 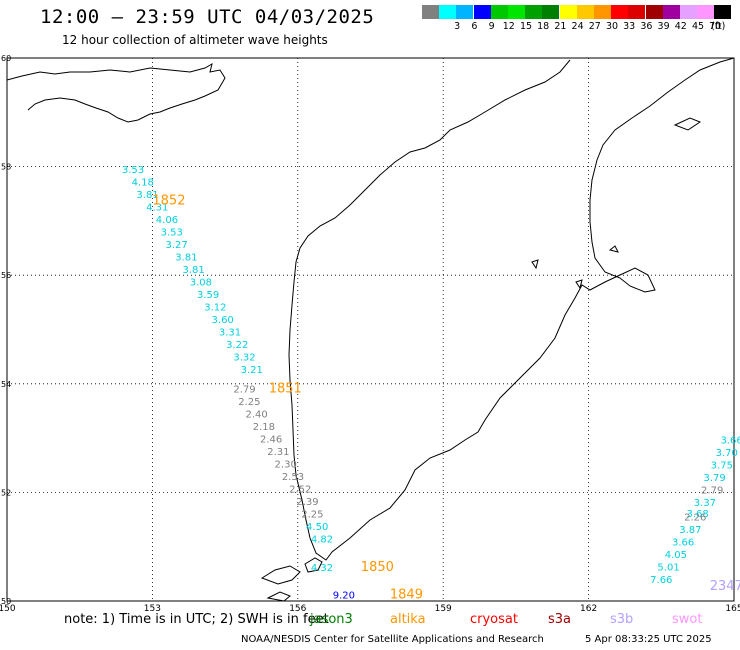 What do you see at coordinates (668, 568) in the screenshot?
I see `wave-height-value: 5.01` at bounding box center [668, 568].